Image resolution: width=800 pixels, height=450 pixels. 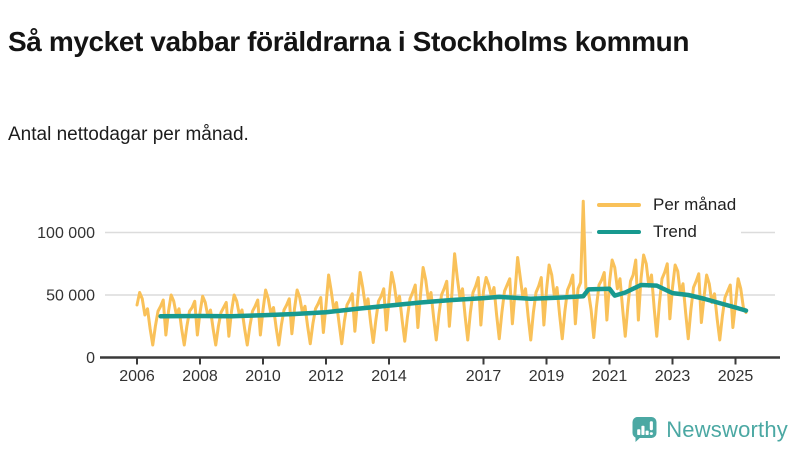 I want to click on x-tick-label: 2025, so click(x=736, y=376).